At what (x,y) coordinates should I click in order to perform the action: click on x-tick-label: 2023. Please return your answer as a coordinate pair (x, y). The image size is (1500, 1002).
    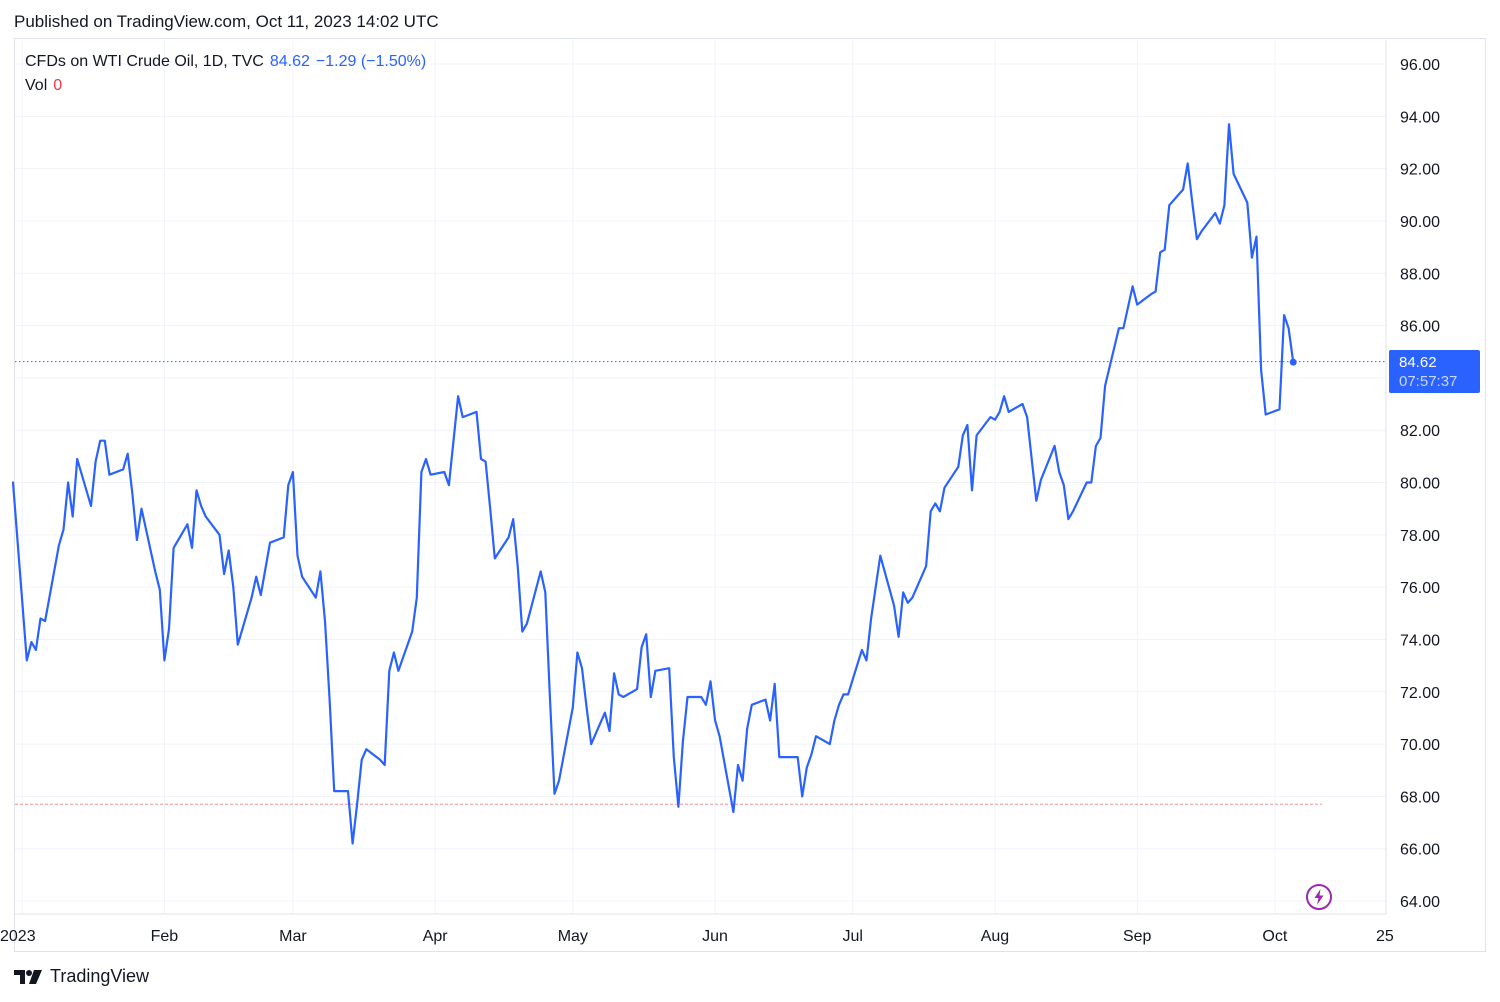
    Looking at the image, I should click on (18, 936).